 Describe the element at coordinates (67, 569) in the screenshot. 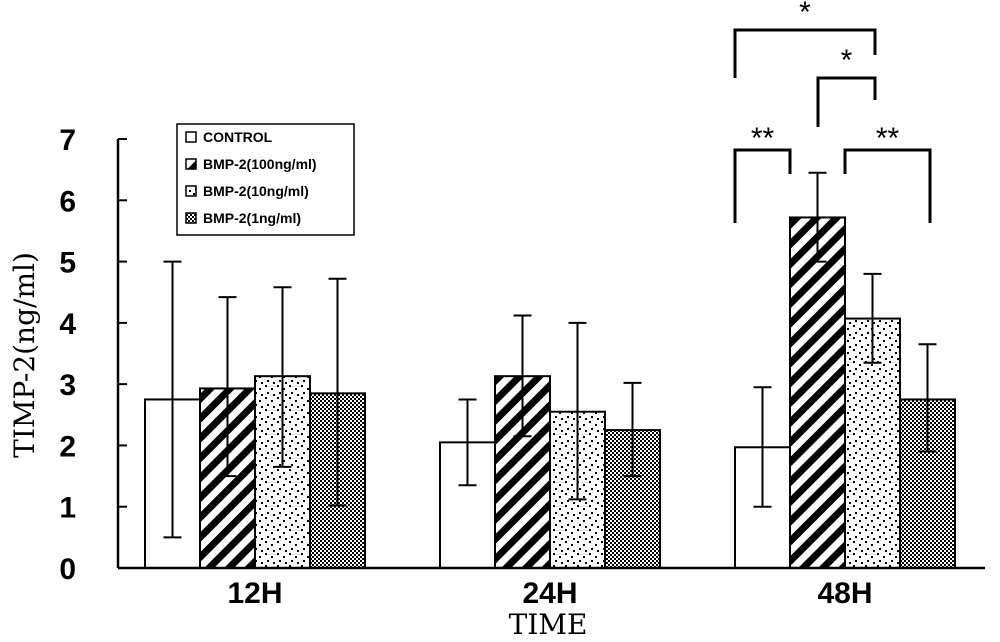

I see `y-tick-label: 0` at that location.